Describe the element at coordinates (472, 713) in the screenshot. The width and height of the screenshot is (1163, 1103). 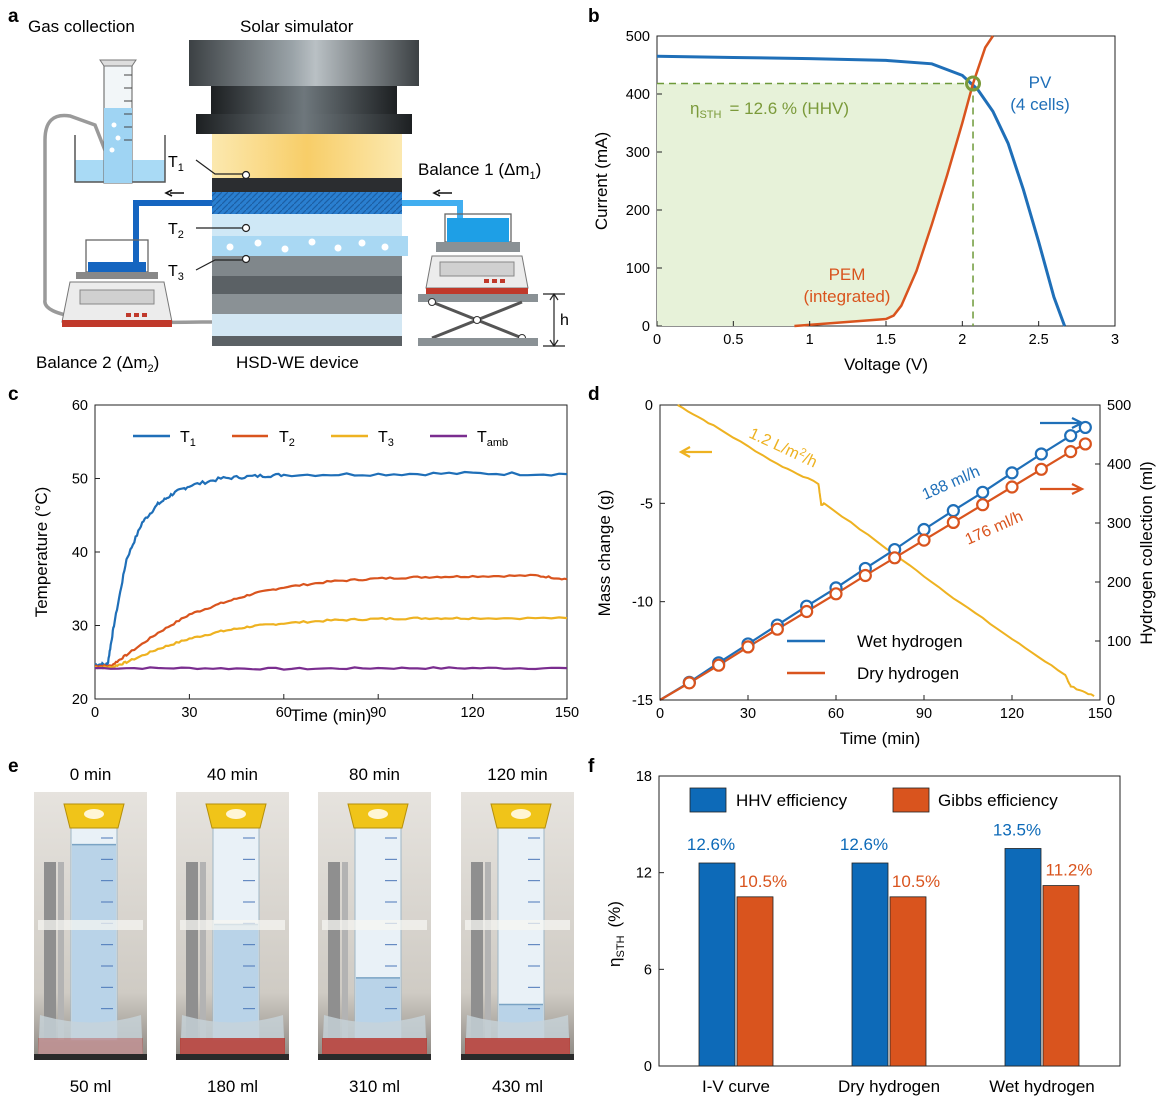
I see `temp-x-tick-label: 120` at that location.